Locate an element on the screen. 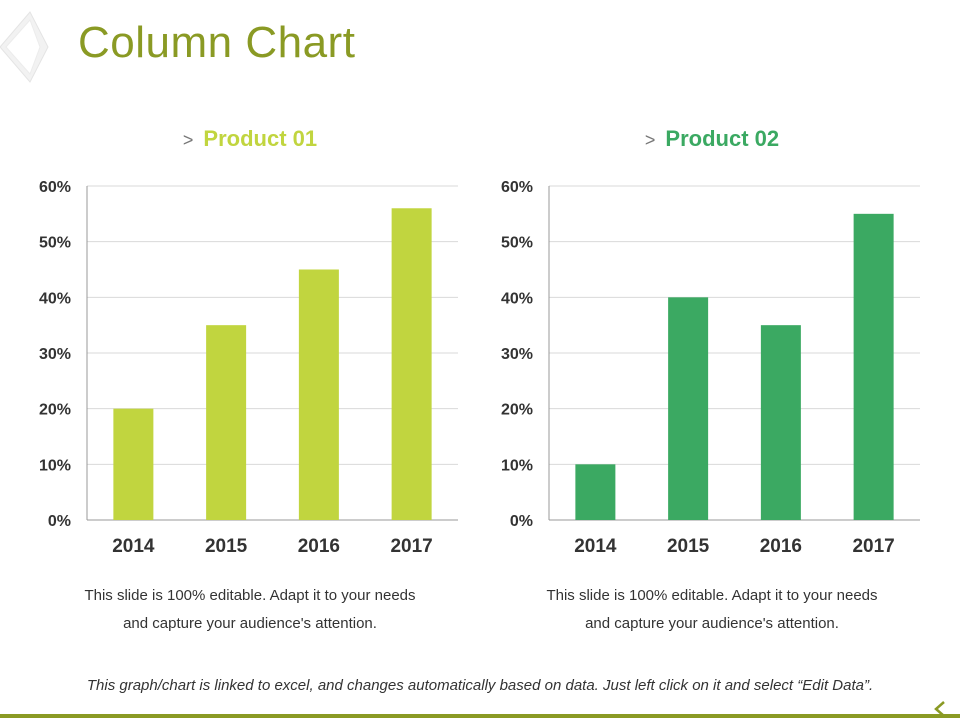 The width and height of the screenshot is (960, 720). chart-title: Product 01 is located at coordinates (260, 138).